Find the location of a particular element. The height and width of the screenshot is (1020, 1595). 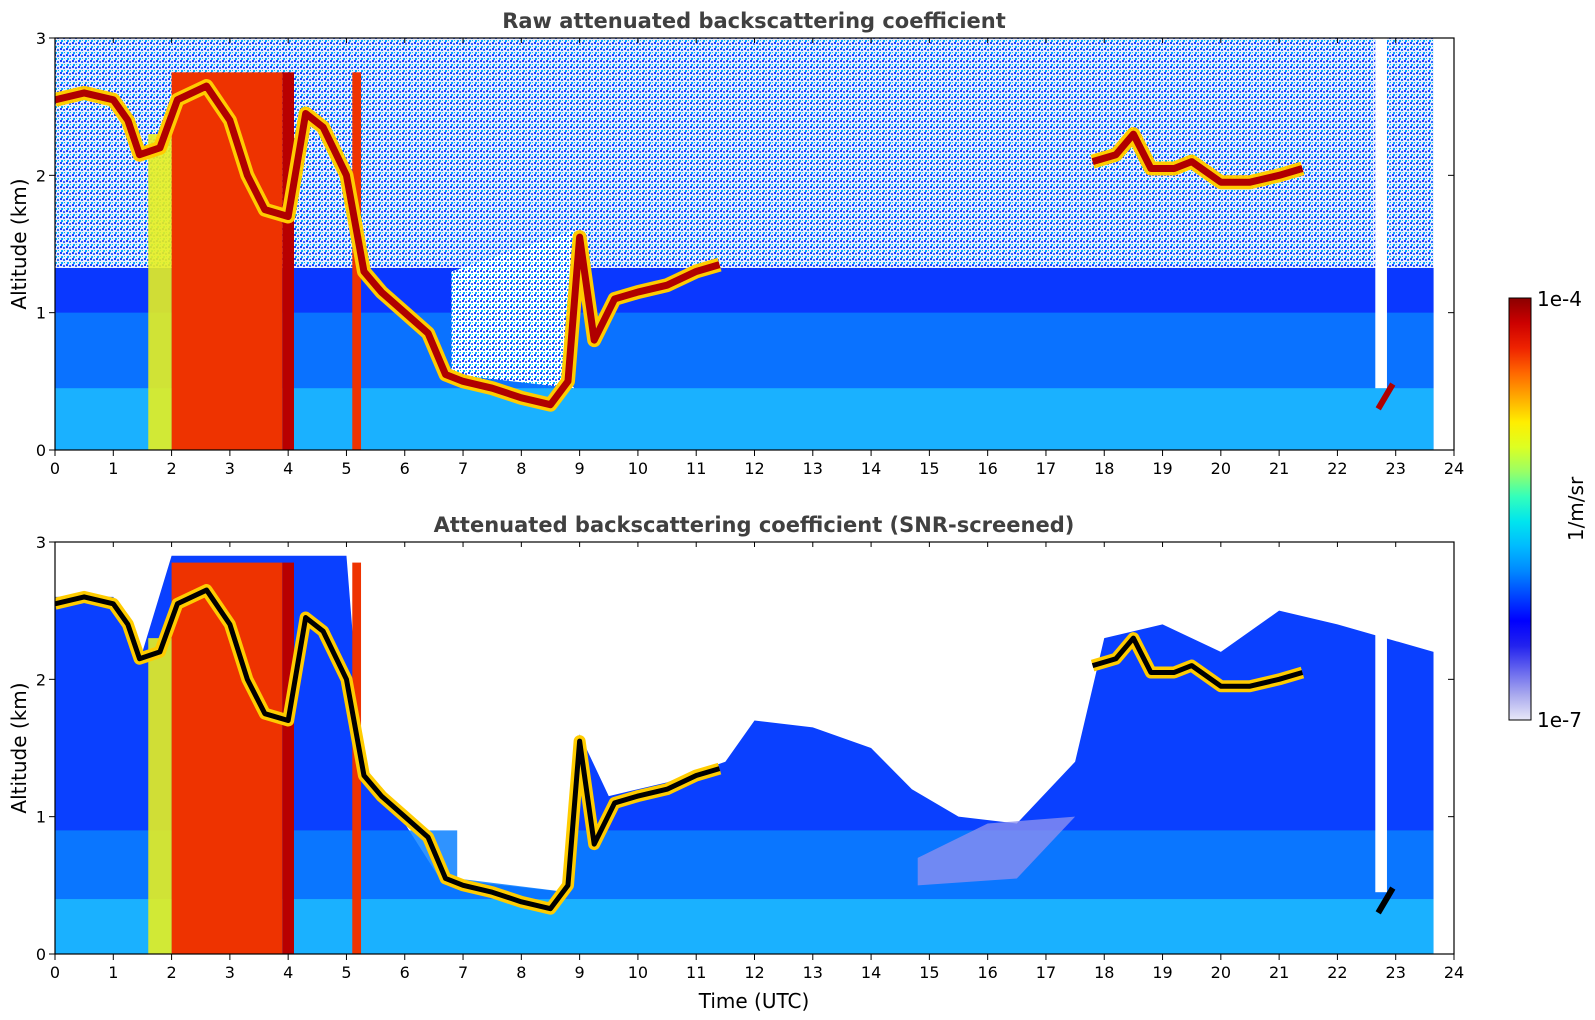

panel-screened-xlabel: Time (UTC) is located at coordinates (754, 1001).